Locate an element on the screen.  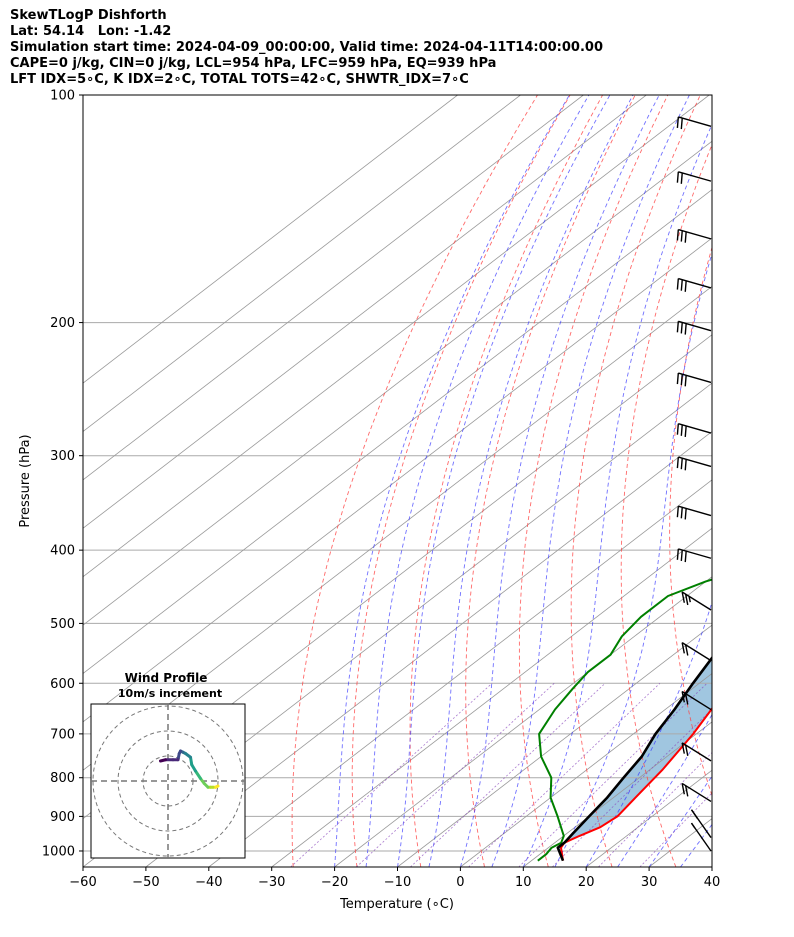
y-axis-ticks: 100 200 300 400 500 600 700 800 900 1000 is located at coordinates (62, 474).